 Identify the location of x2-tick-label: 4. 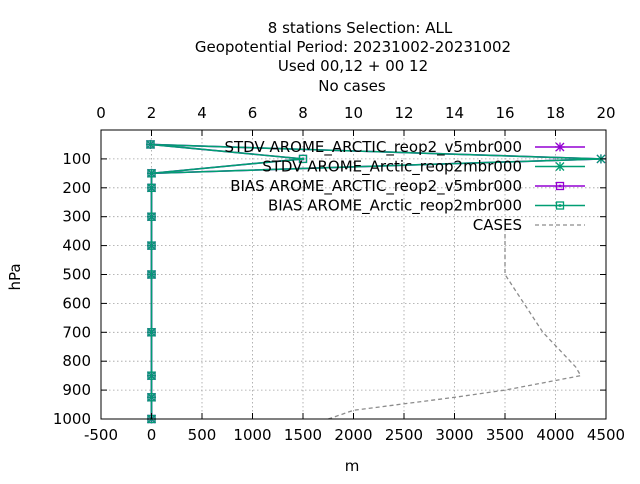
(202, 113).